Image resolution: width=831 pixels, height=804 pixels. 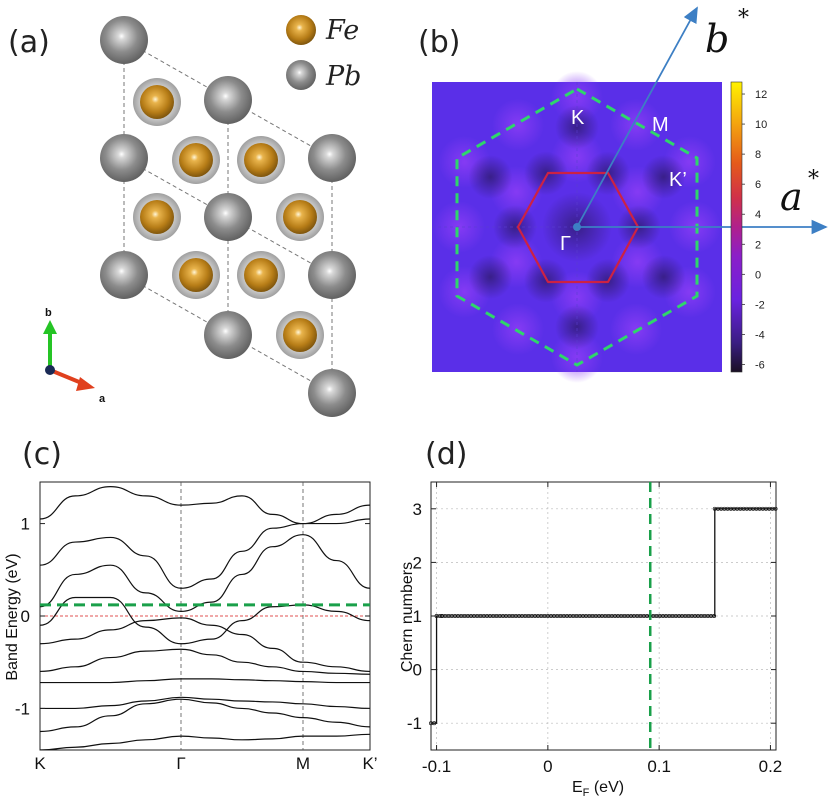 I want to click on chern-ytick-label: -1, so click(x=414, y=723).